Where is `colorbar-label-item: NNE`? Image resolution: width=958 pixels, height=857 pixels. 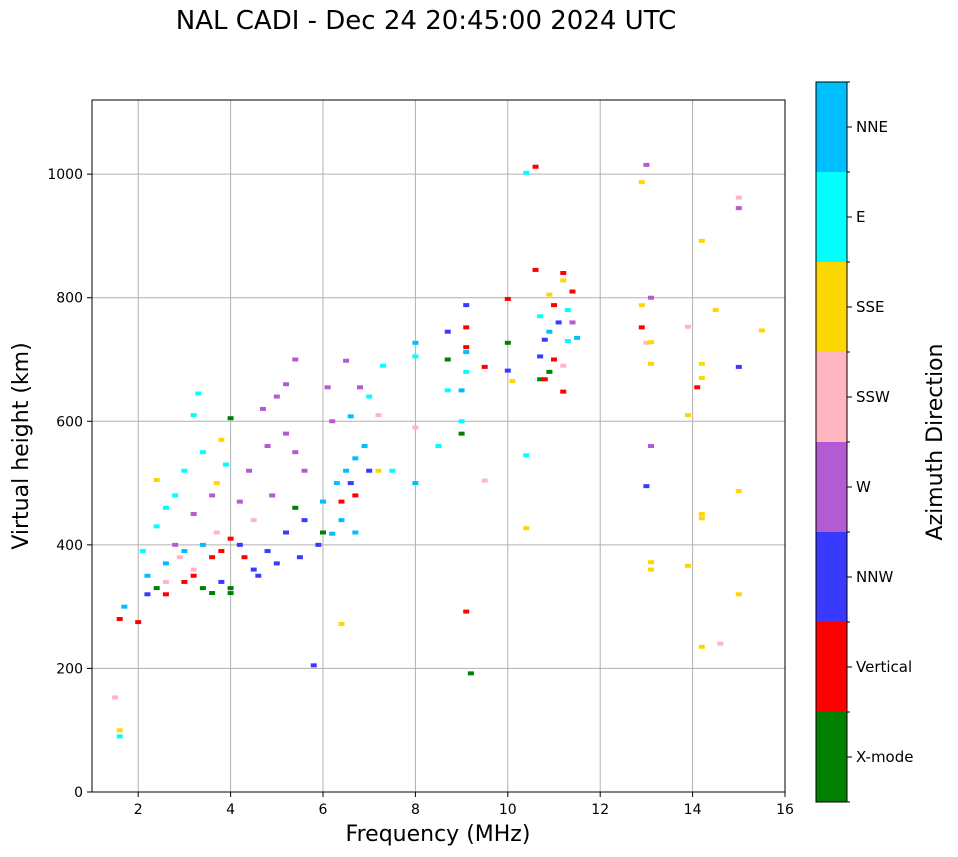 colorbar-label-item: NNE is located at coordinates (872, 127).